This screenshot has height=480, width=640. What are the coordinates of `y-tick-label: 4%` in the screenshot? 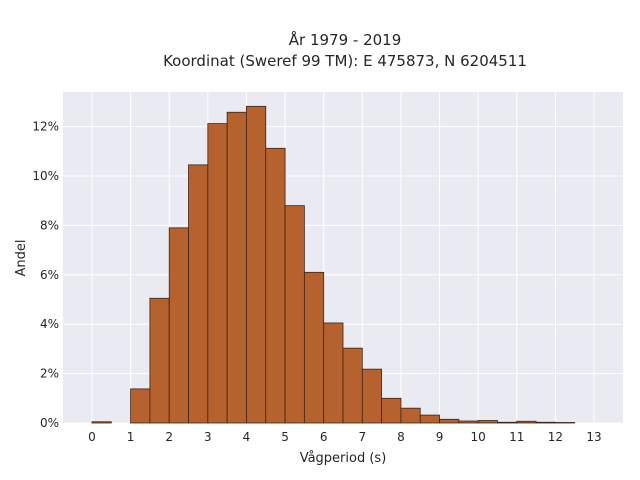 It's located at (49, 324).